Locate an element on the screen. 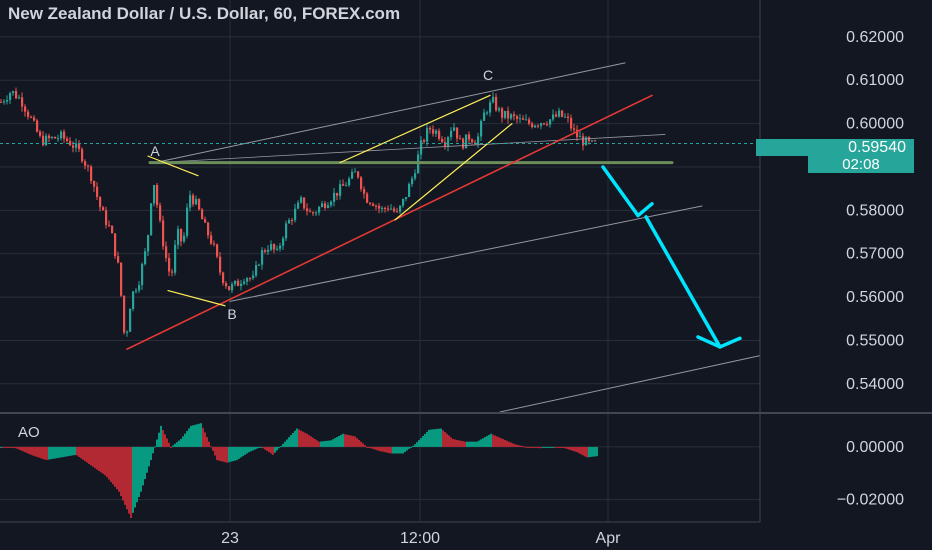 The image size is (932, 550). pattern-point-a: A is located at coordinates (155, 151).